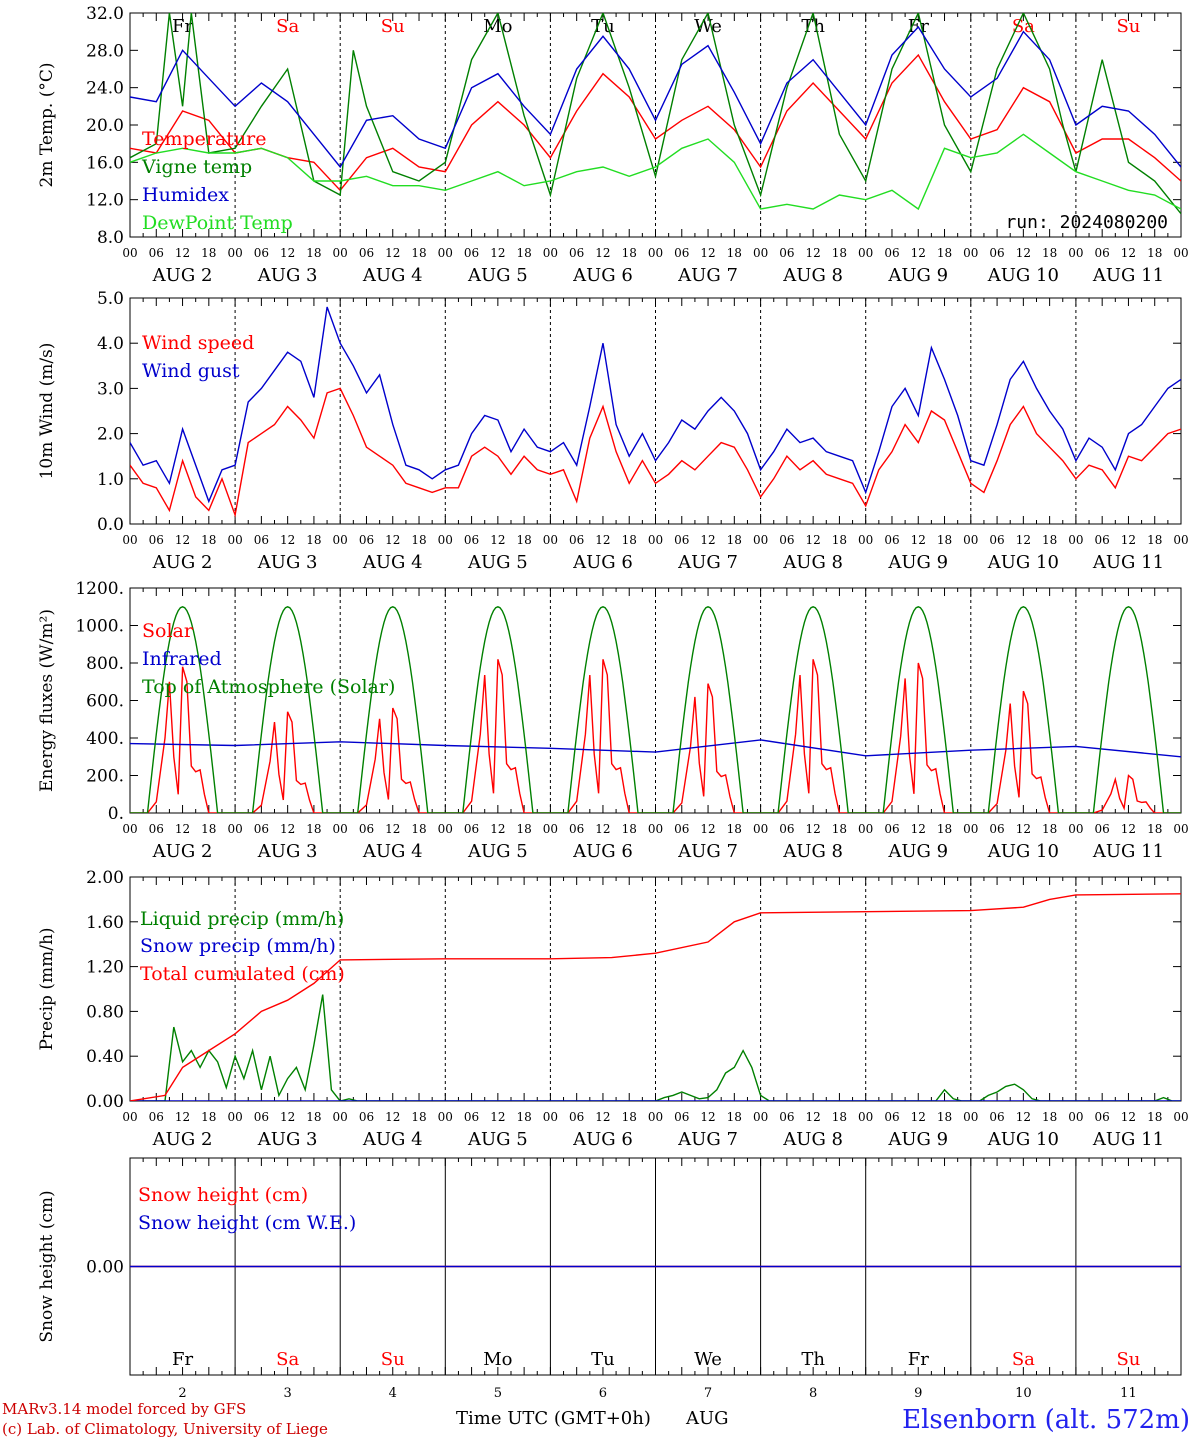 This screenshot has height=1440, width=1194. I want to click on legend-entry: Snow height (cm W.E.), so click(247, 1223).